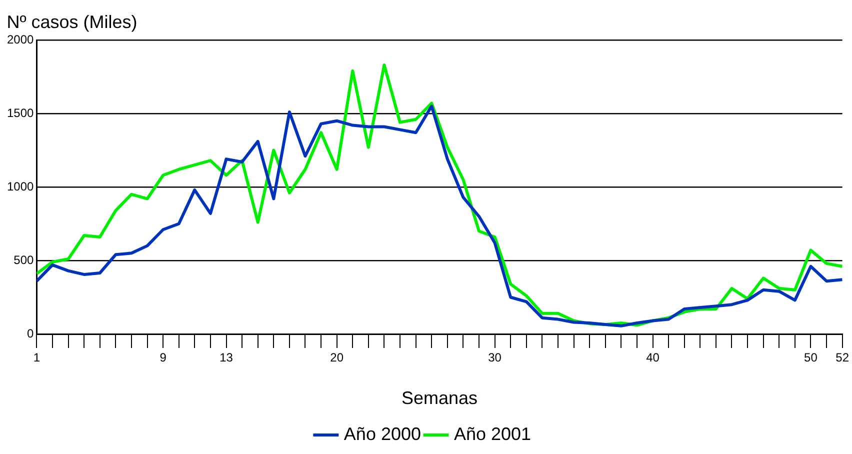  What do you see at coordinates (493, 434) in the screenshot?
I see `legend-label: Año 2001` at bounding box center [493, 434].